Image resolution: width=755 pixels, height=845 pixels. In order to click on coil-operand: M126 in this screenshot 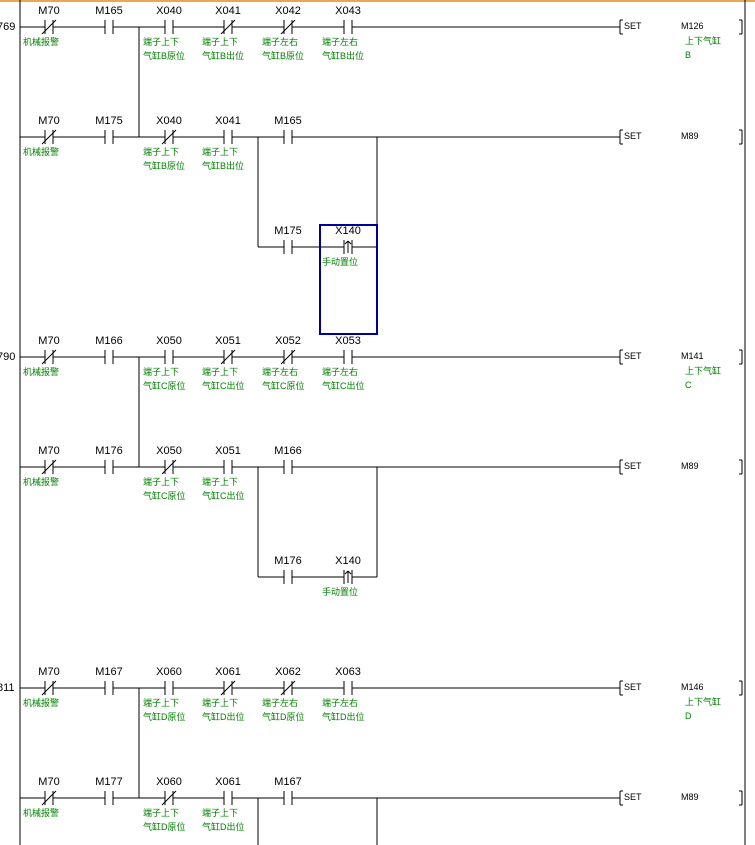, I will do `click(692, 26)`.